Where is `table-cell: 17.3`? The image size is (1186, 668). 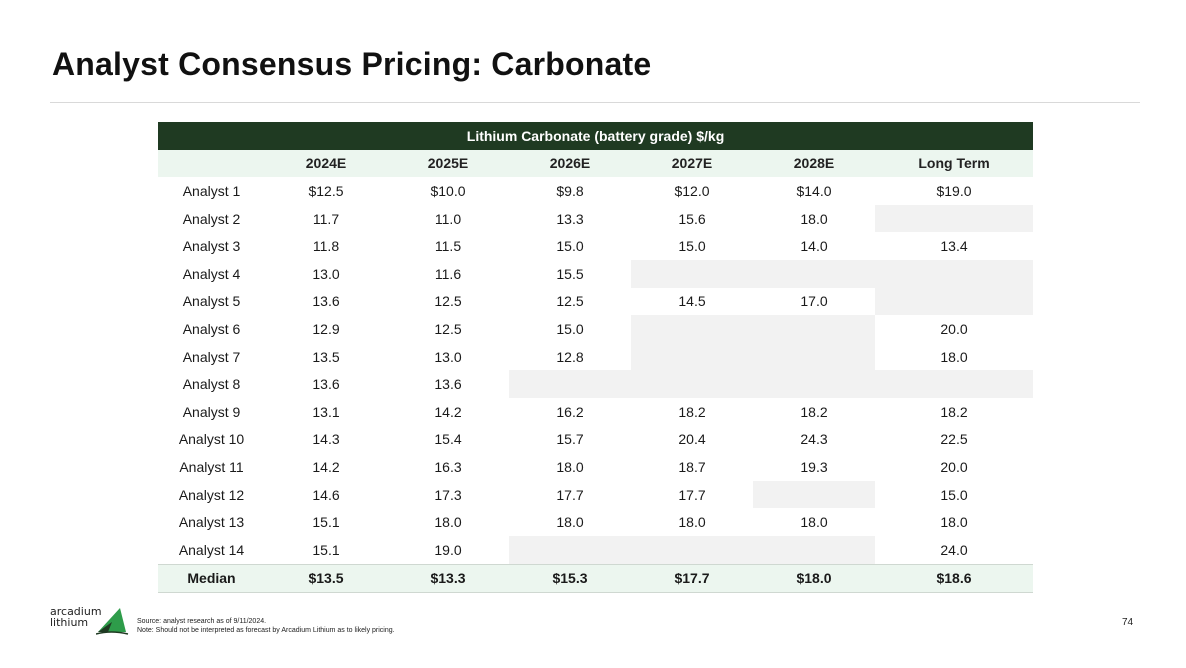
table-cell: 17.3 is located at coordinates (448, 494).